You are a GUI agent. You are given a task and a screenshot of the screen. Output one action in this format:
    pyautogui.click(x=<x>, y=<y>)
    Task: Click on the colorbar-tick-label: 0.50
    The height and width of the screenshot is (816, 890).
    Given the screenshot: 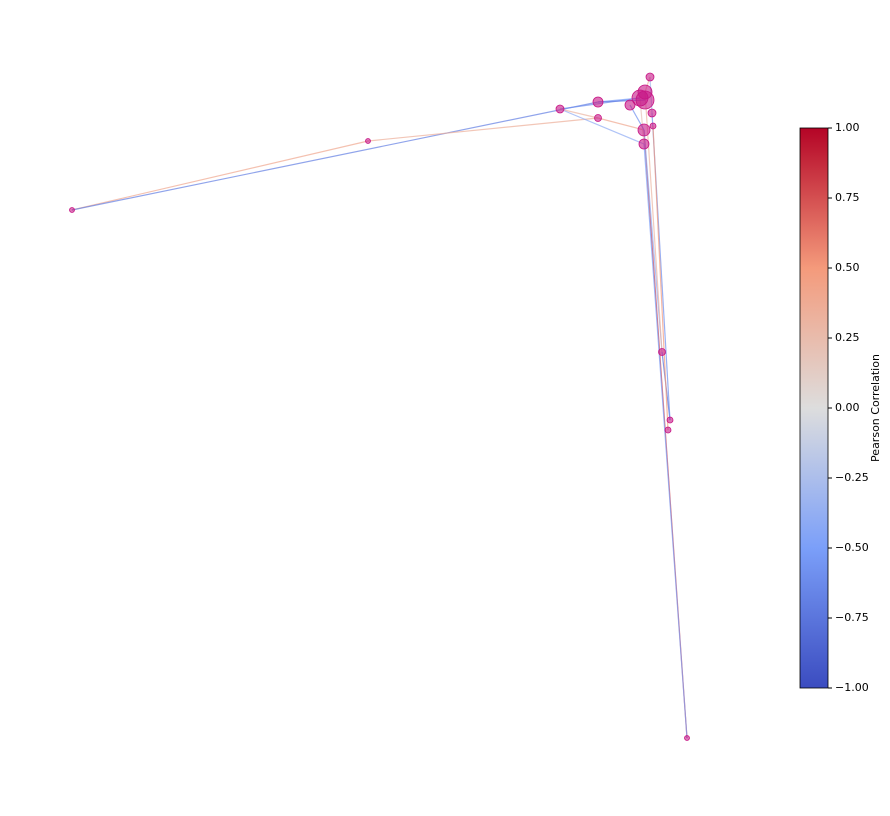 What is the action you would take?
    pyautogui.click(x=847, y=267)
    